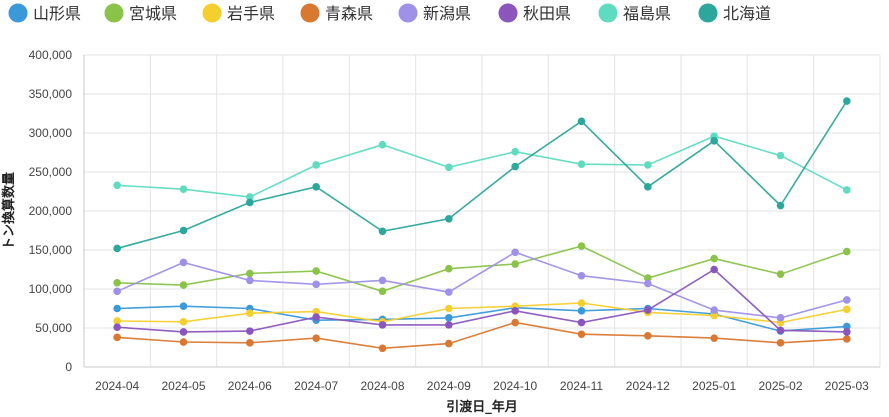 Image resolution: width=889 pixels, height=417 pixels. I want to click on legend-item: 青森県, so click(337, 13).